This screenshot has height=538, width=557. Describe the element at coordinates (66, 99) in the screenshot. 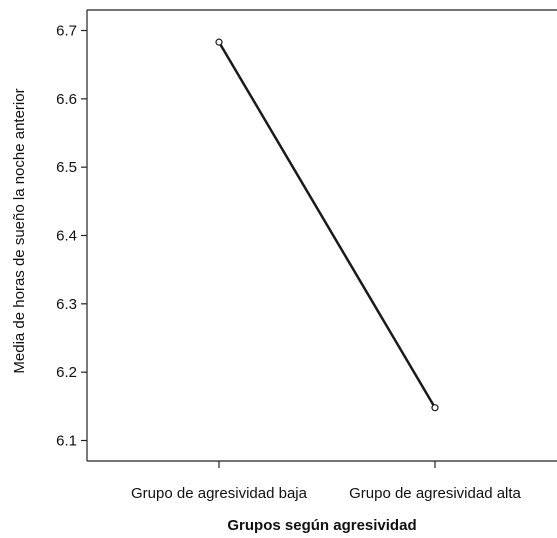

I see `y-tick-label: 6.6` at that location.